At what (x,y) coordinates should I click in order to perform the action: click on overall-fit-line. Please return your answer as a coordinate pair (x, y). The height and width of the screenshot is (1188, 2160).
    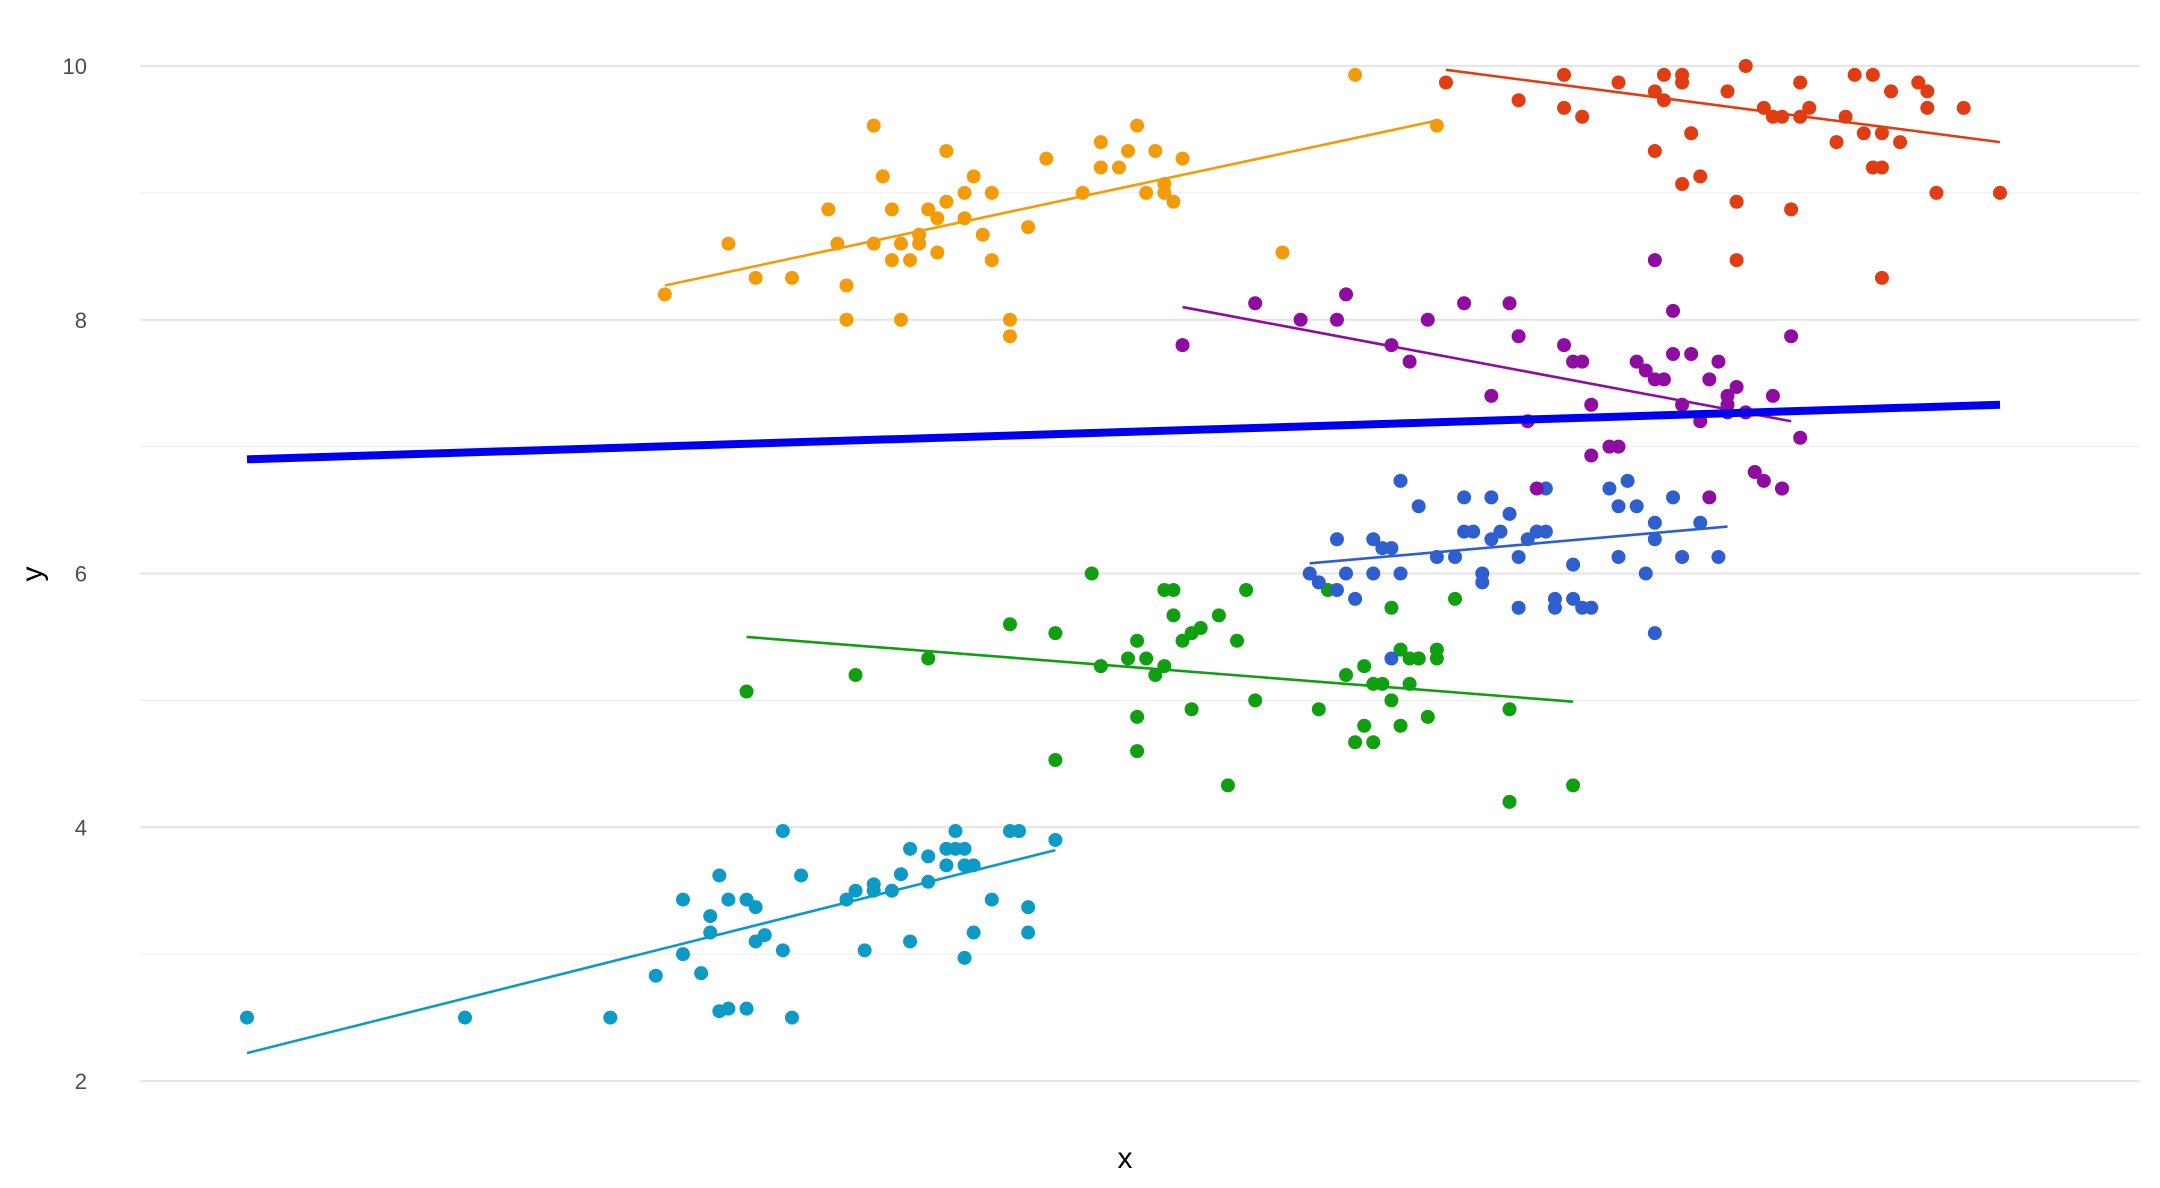
    Looking at the image, I should click on (1123, 432).